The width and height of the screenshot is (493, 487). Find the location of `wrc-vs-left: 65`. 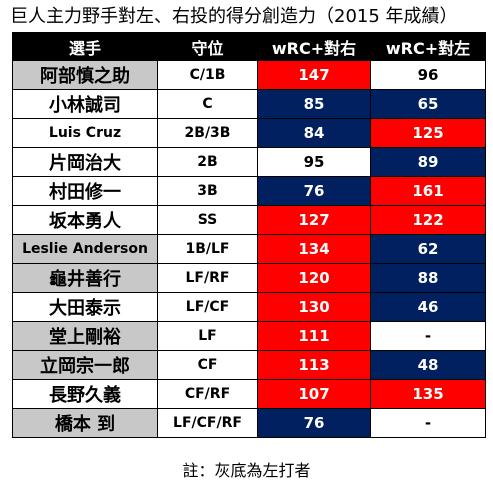

wrc-vs-left: 65 is located at coordinates (428, 104).